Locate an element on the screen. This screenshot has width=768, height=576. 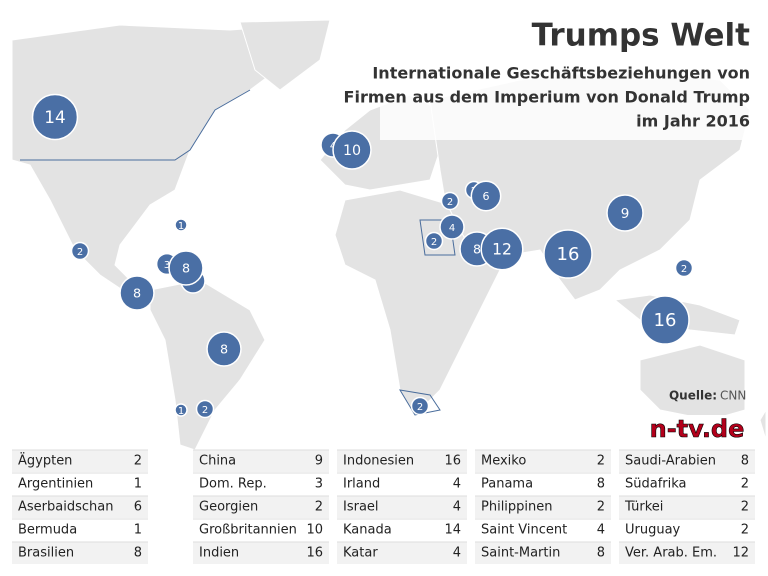
country-name: Türkei is located at coordinates (643, 507).